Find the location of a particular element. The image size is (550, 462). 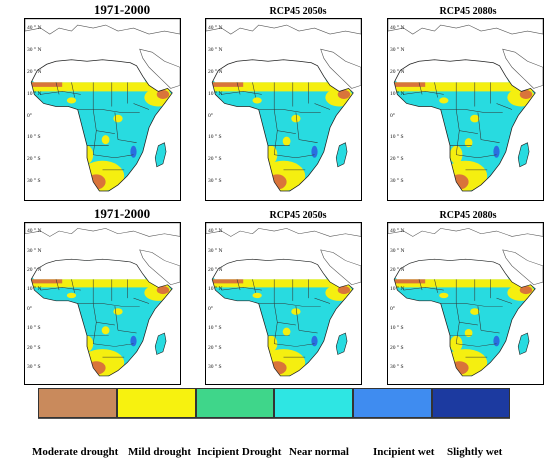

arabia-outline is located at coordinates (522, 267).